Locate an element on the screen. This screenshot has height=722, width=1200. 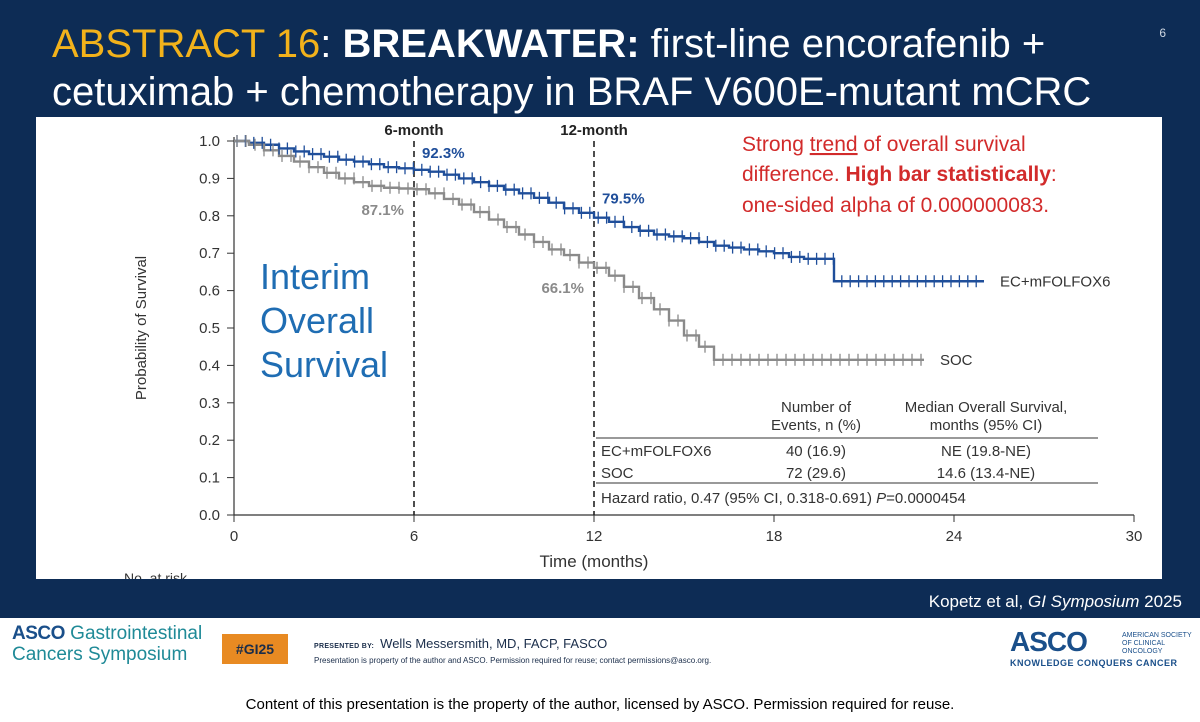
asco-wordmark: ASCO is located at coordinates (38, 633).